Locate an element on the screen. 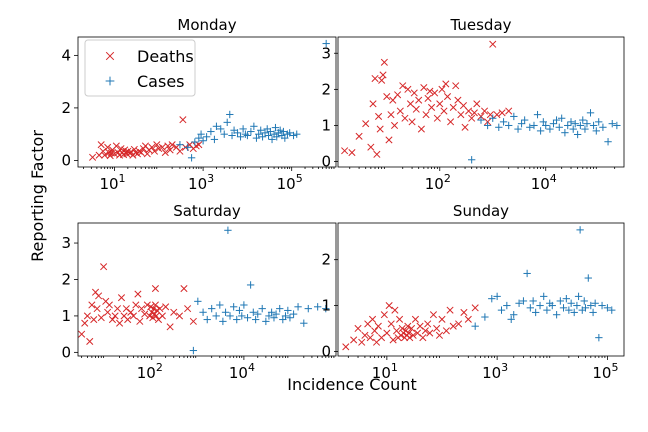 The width and height of the screenshot is (648, 432). series-deaths-sunday is located at coordinates (410, 326).